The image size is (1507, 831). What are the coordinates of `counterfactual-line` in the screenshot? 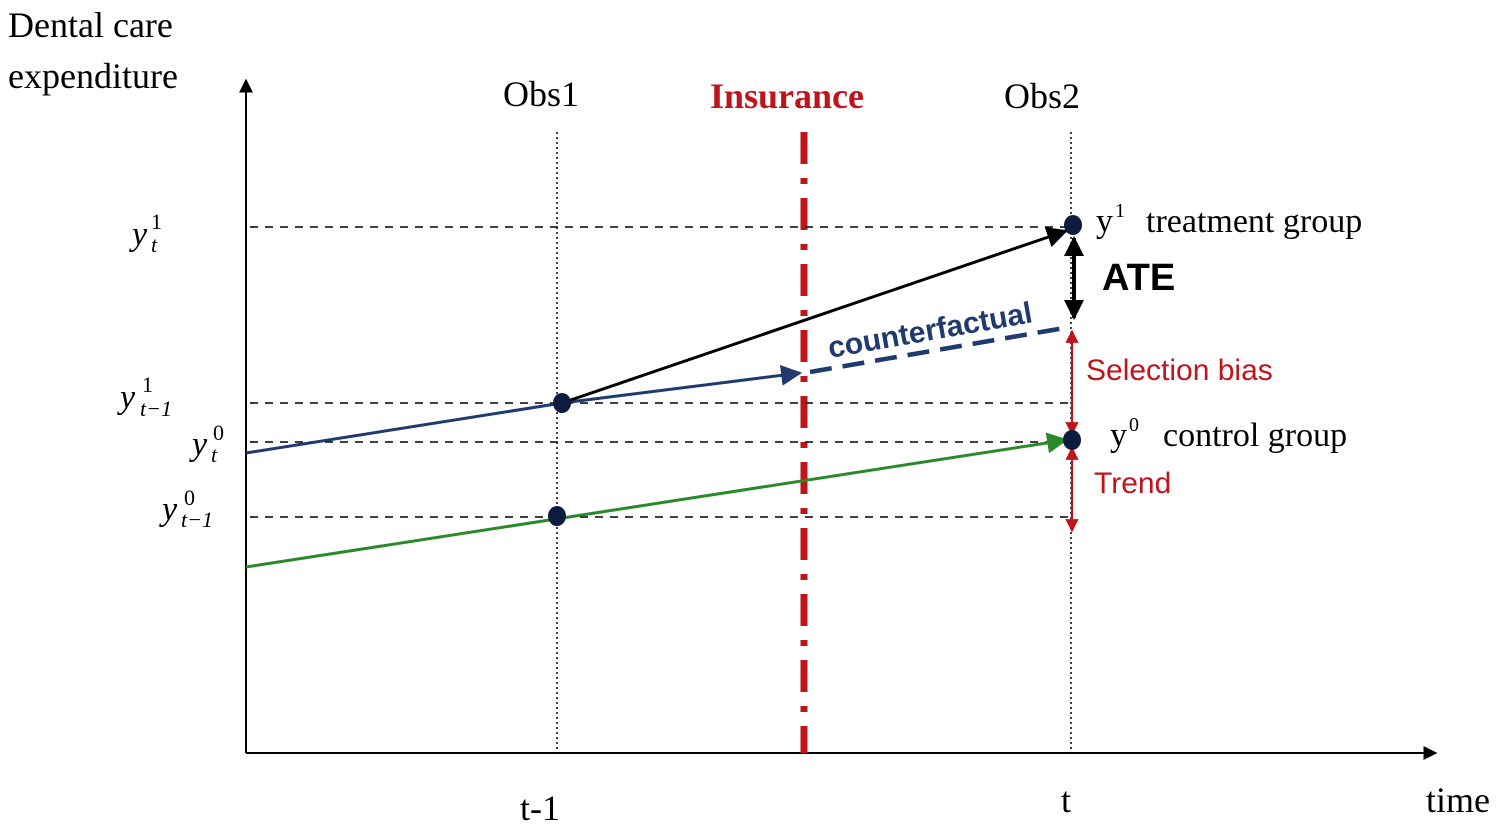 It's located at (940, 349).